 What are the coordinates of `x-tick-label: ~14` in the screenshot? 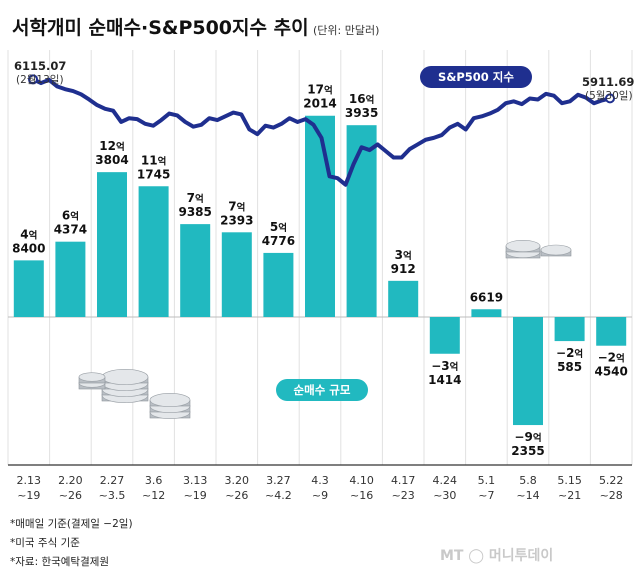 It's located at (527, 495).